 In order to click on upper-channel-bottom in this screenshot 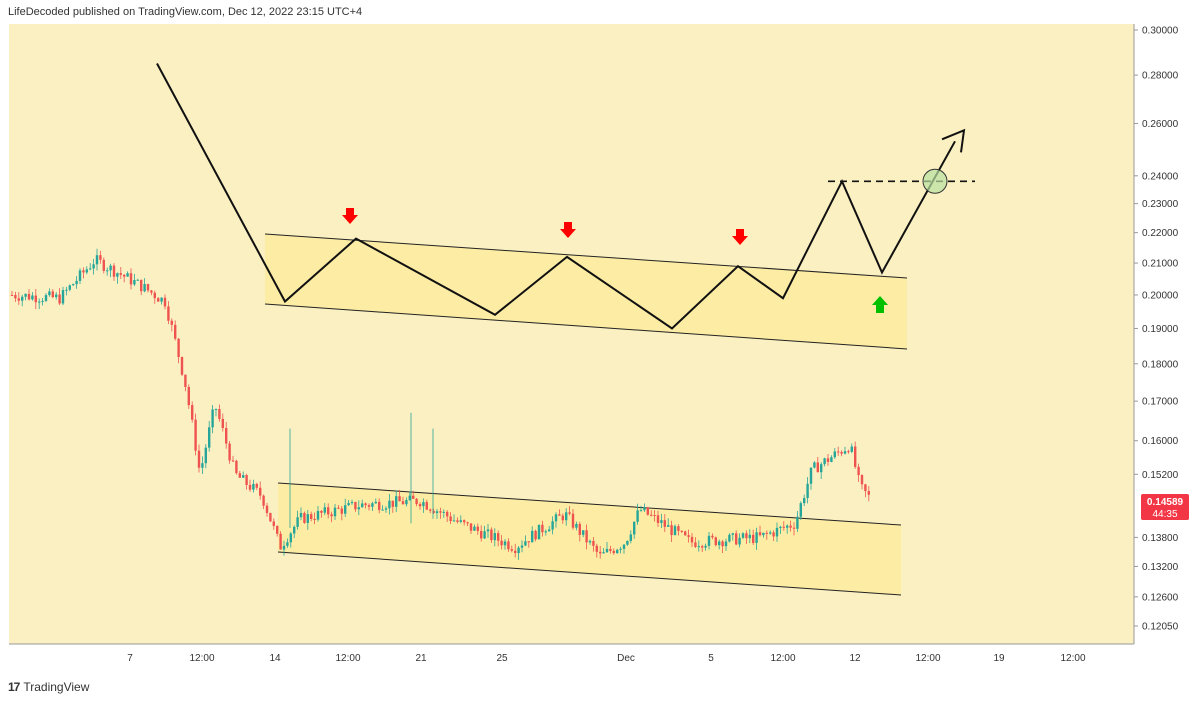, I will do `click(586, 326)`.